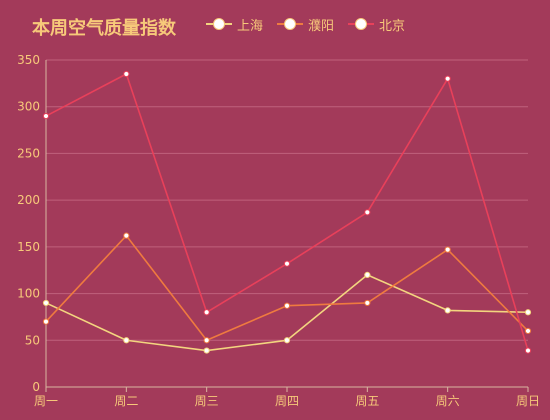 Image resolution: width=550 pixels, height=420 pixels. What do you see at coordinates (28, 153) in the screenshot?
I see `y-tick-label: 250` at bounding box center [28, 153].